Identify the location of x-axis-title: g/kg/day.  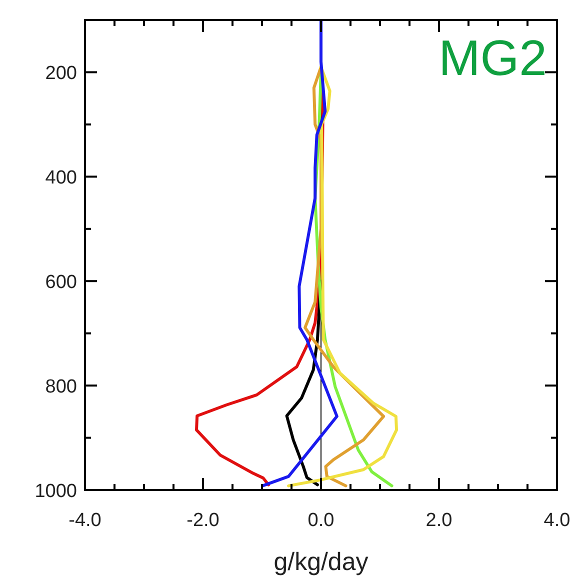
(321, 562).